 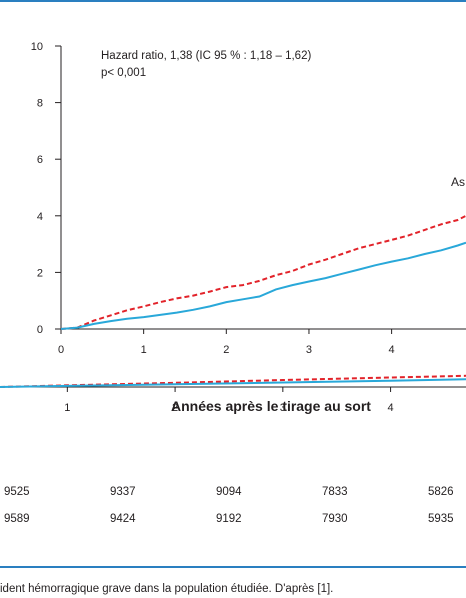 What do you see at coordinates (61, 350) in the screenshot?
I see `x-tick-label: 0` at bounding box center [61, 350].